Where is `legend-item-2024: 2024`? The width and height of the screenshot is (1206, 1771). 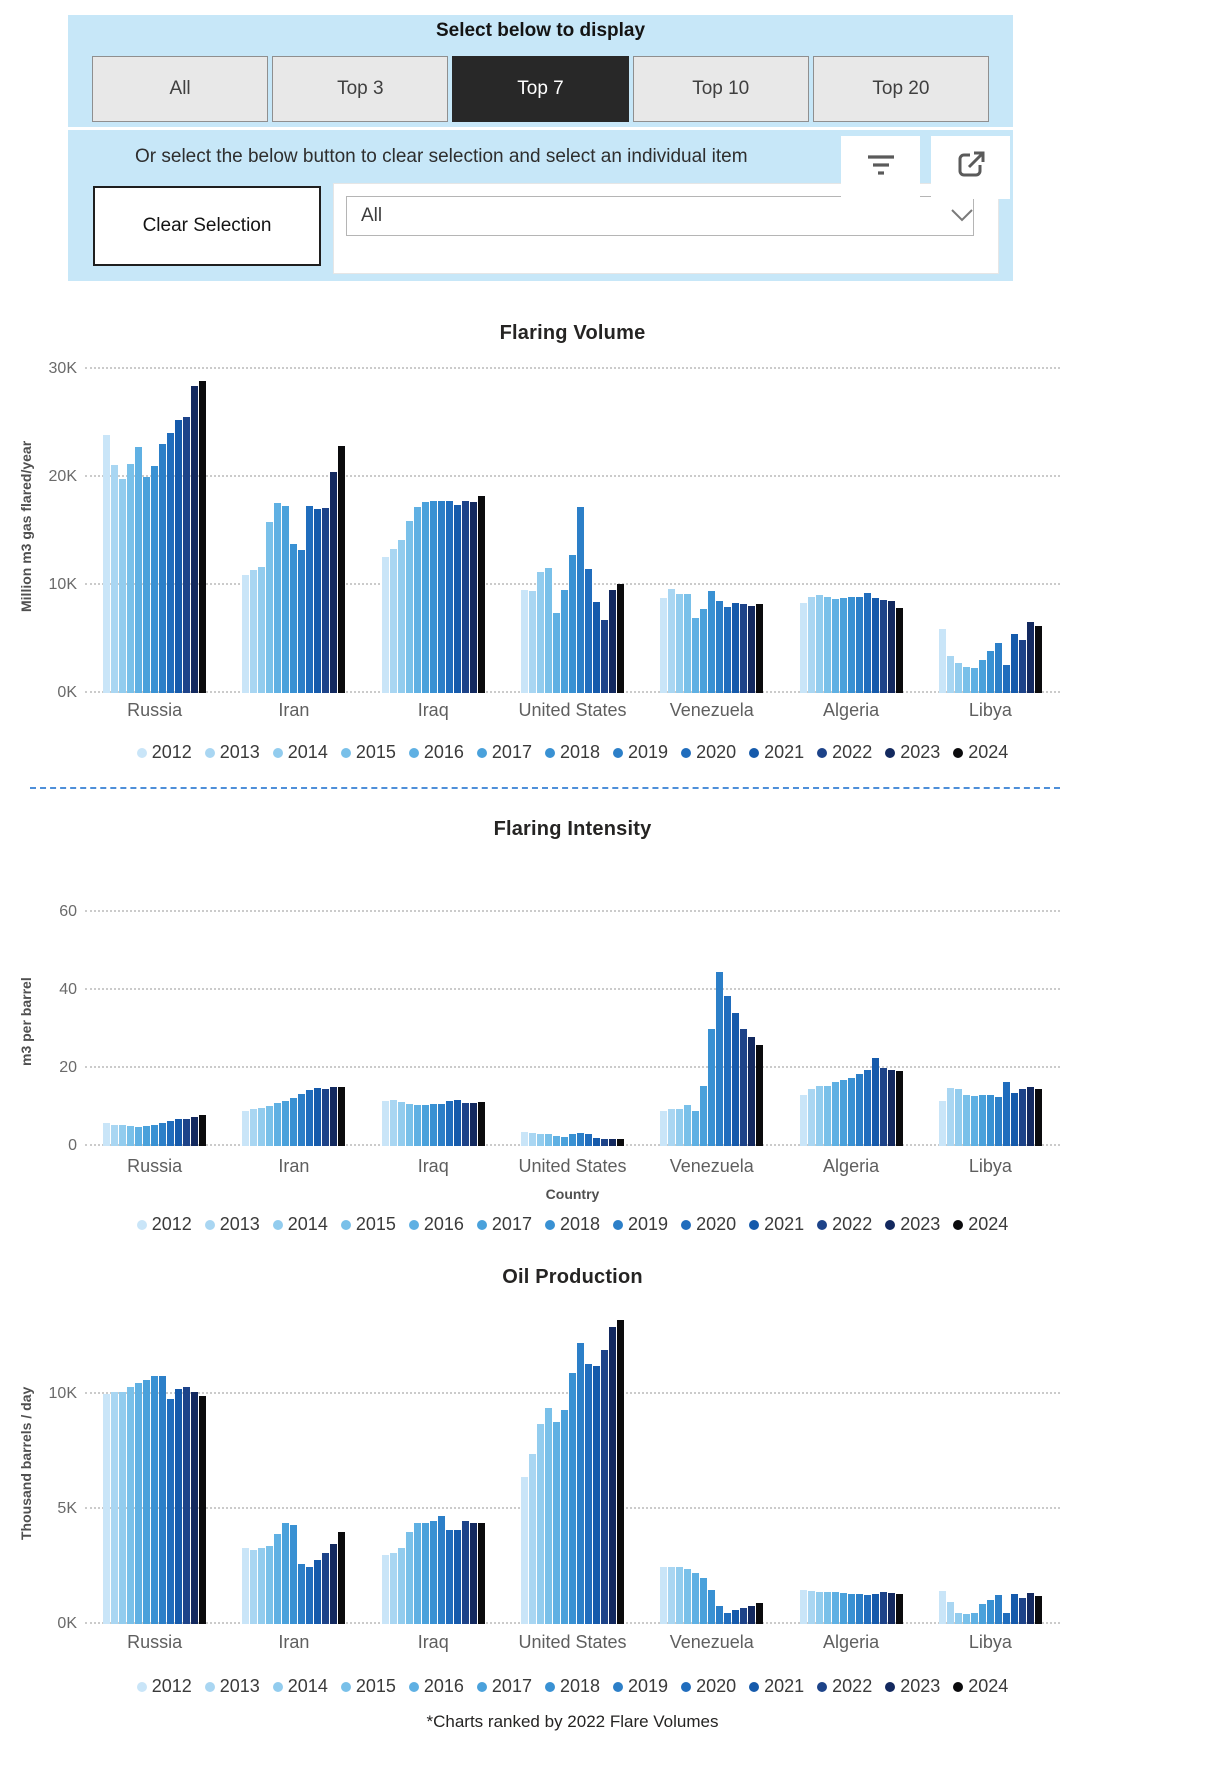
legend-item-2024: 2024 is located at coordinates (980, 752).